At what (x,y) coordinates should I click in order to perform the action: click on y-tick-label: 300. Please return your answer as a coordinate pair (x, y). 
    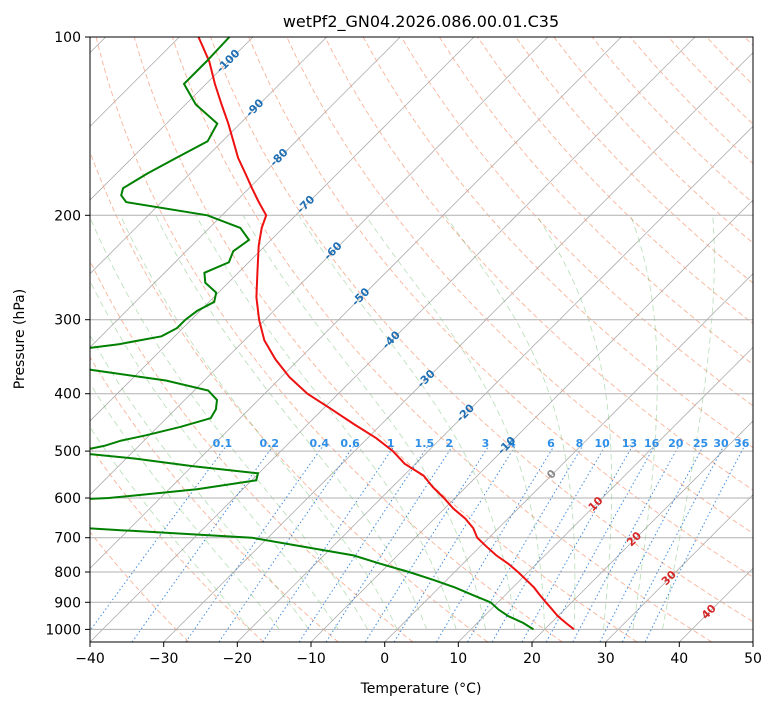
    Looking at the image, I should click on (67, 321).